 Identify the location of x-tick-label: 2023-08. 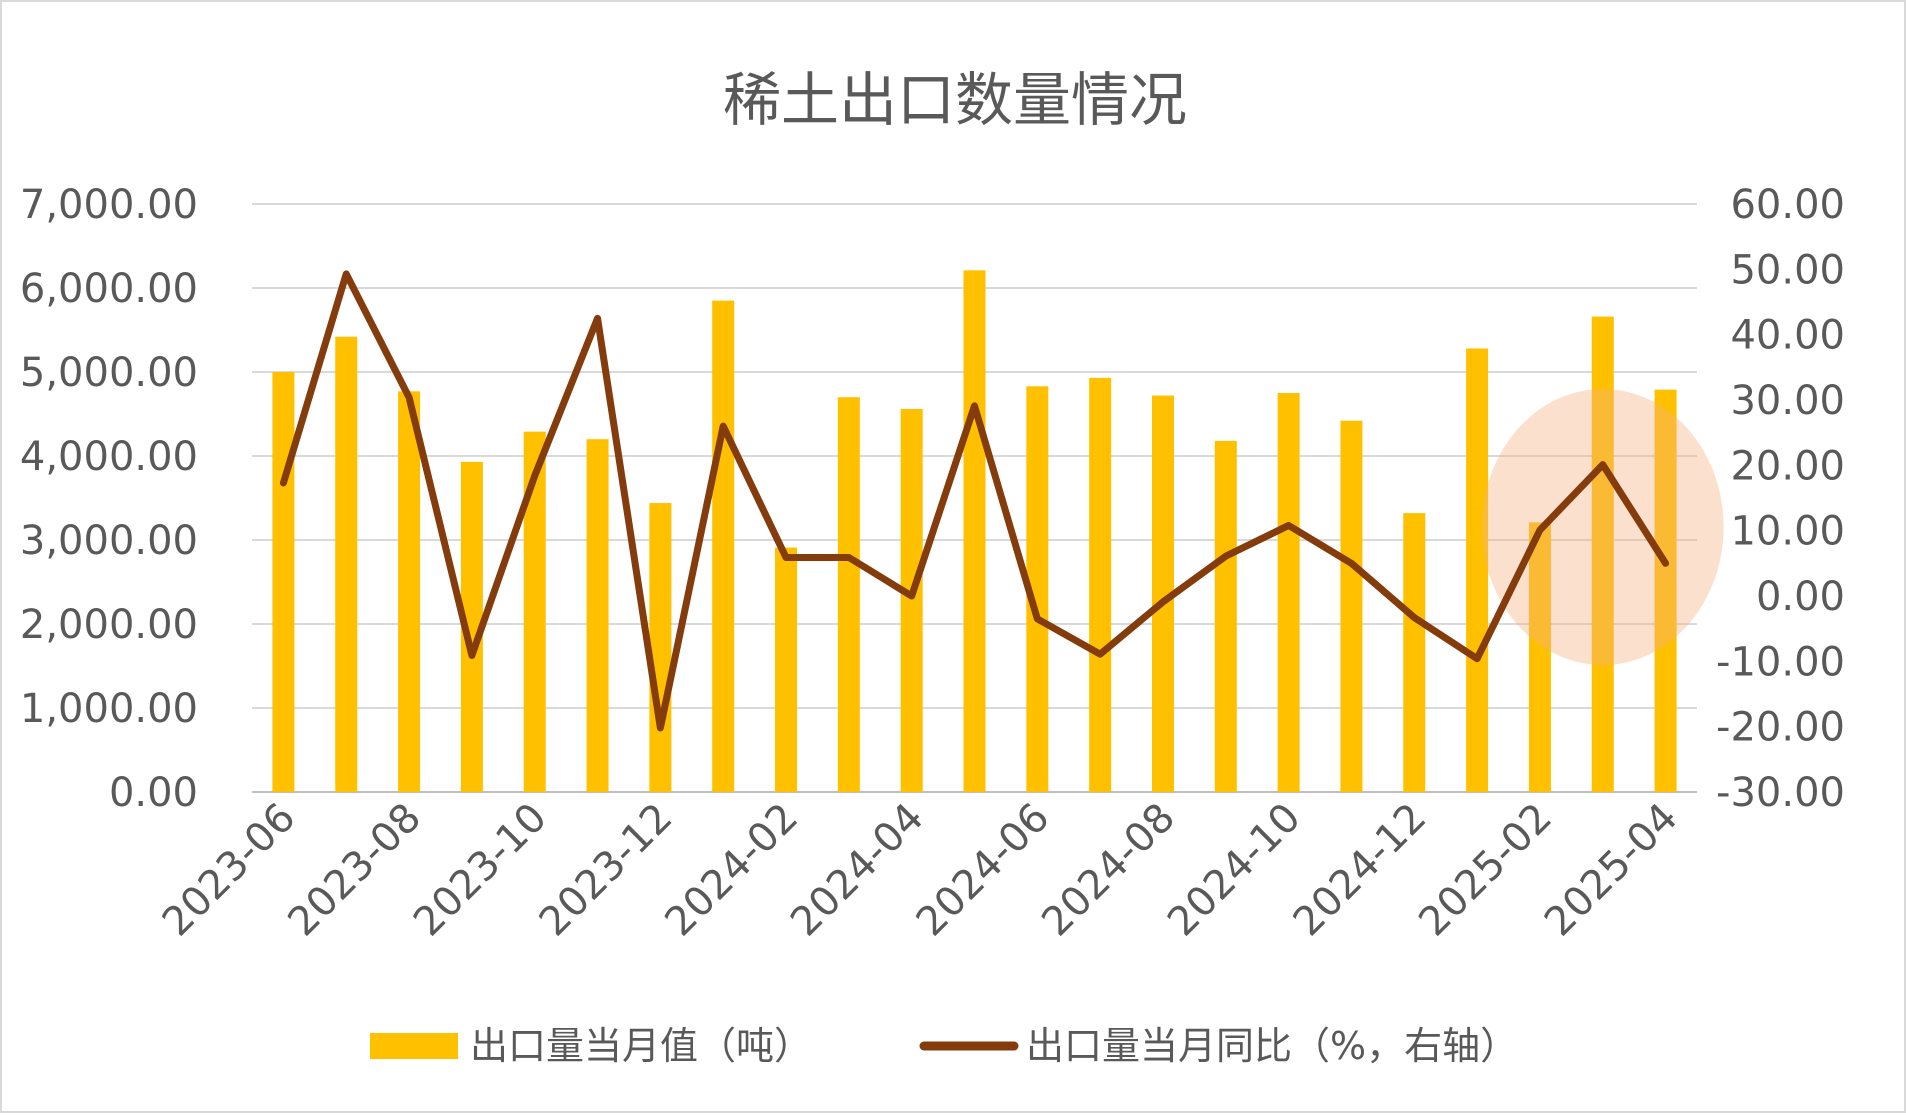
(354, 870).